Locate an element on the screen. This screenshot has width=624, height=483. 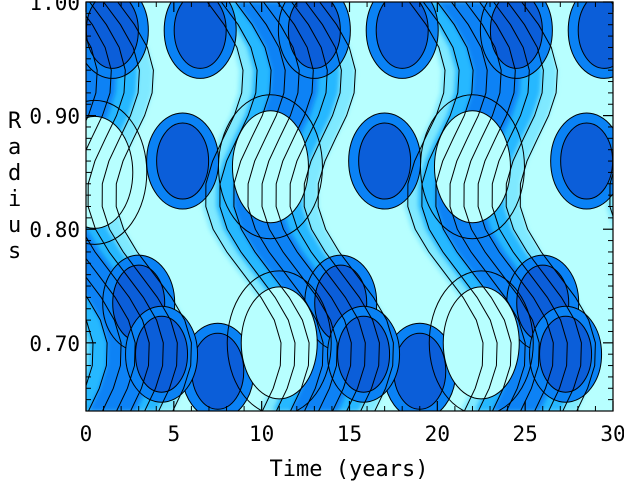
y-tick-label: 0.70 is located at coordinates (54, 344).